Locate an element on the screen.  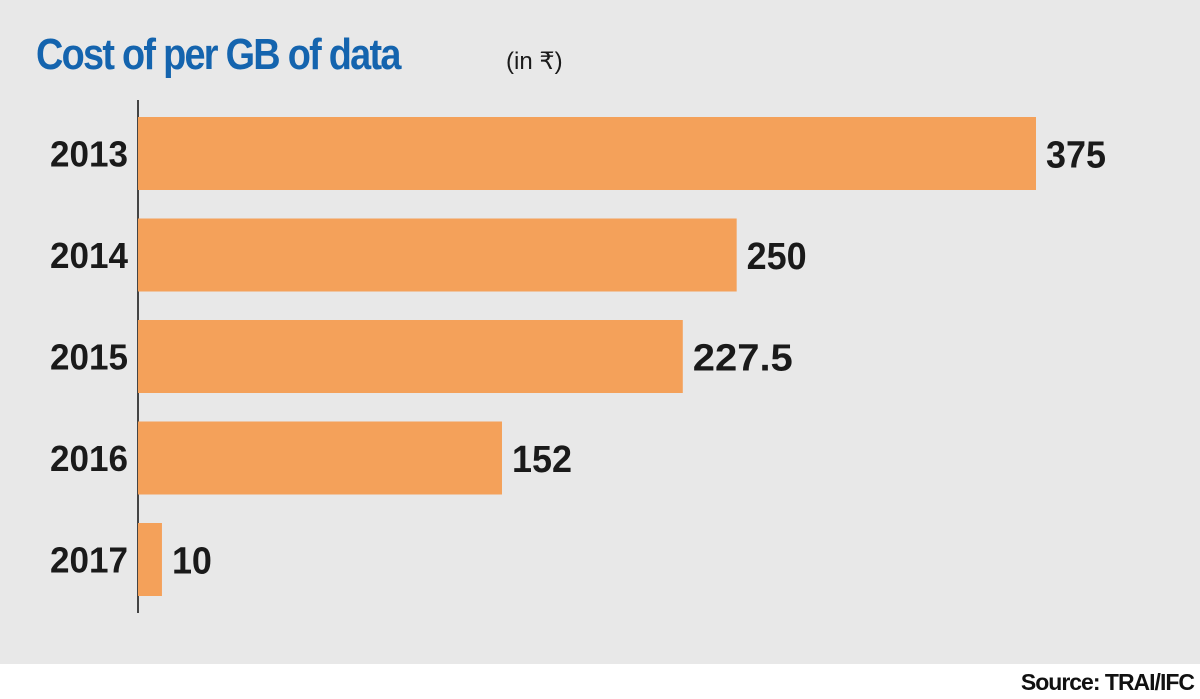
bar-2017 is located at coordinates (150, 559).